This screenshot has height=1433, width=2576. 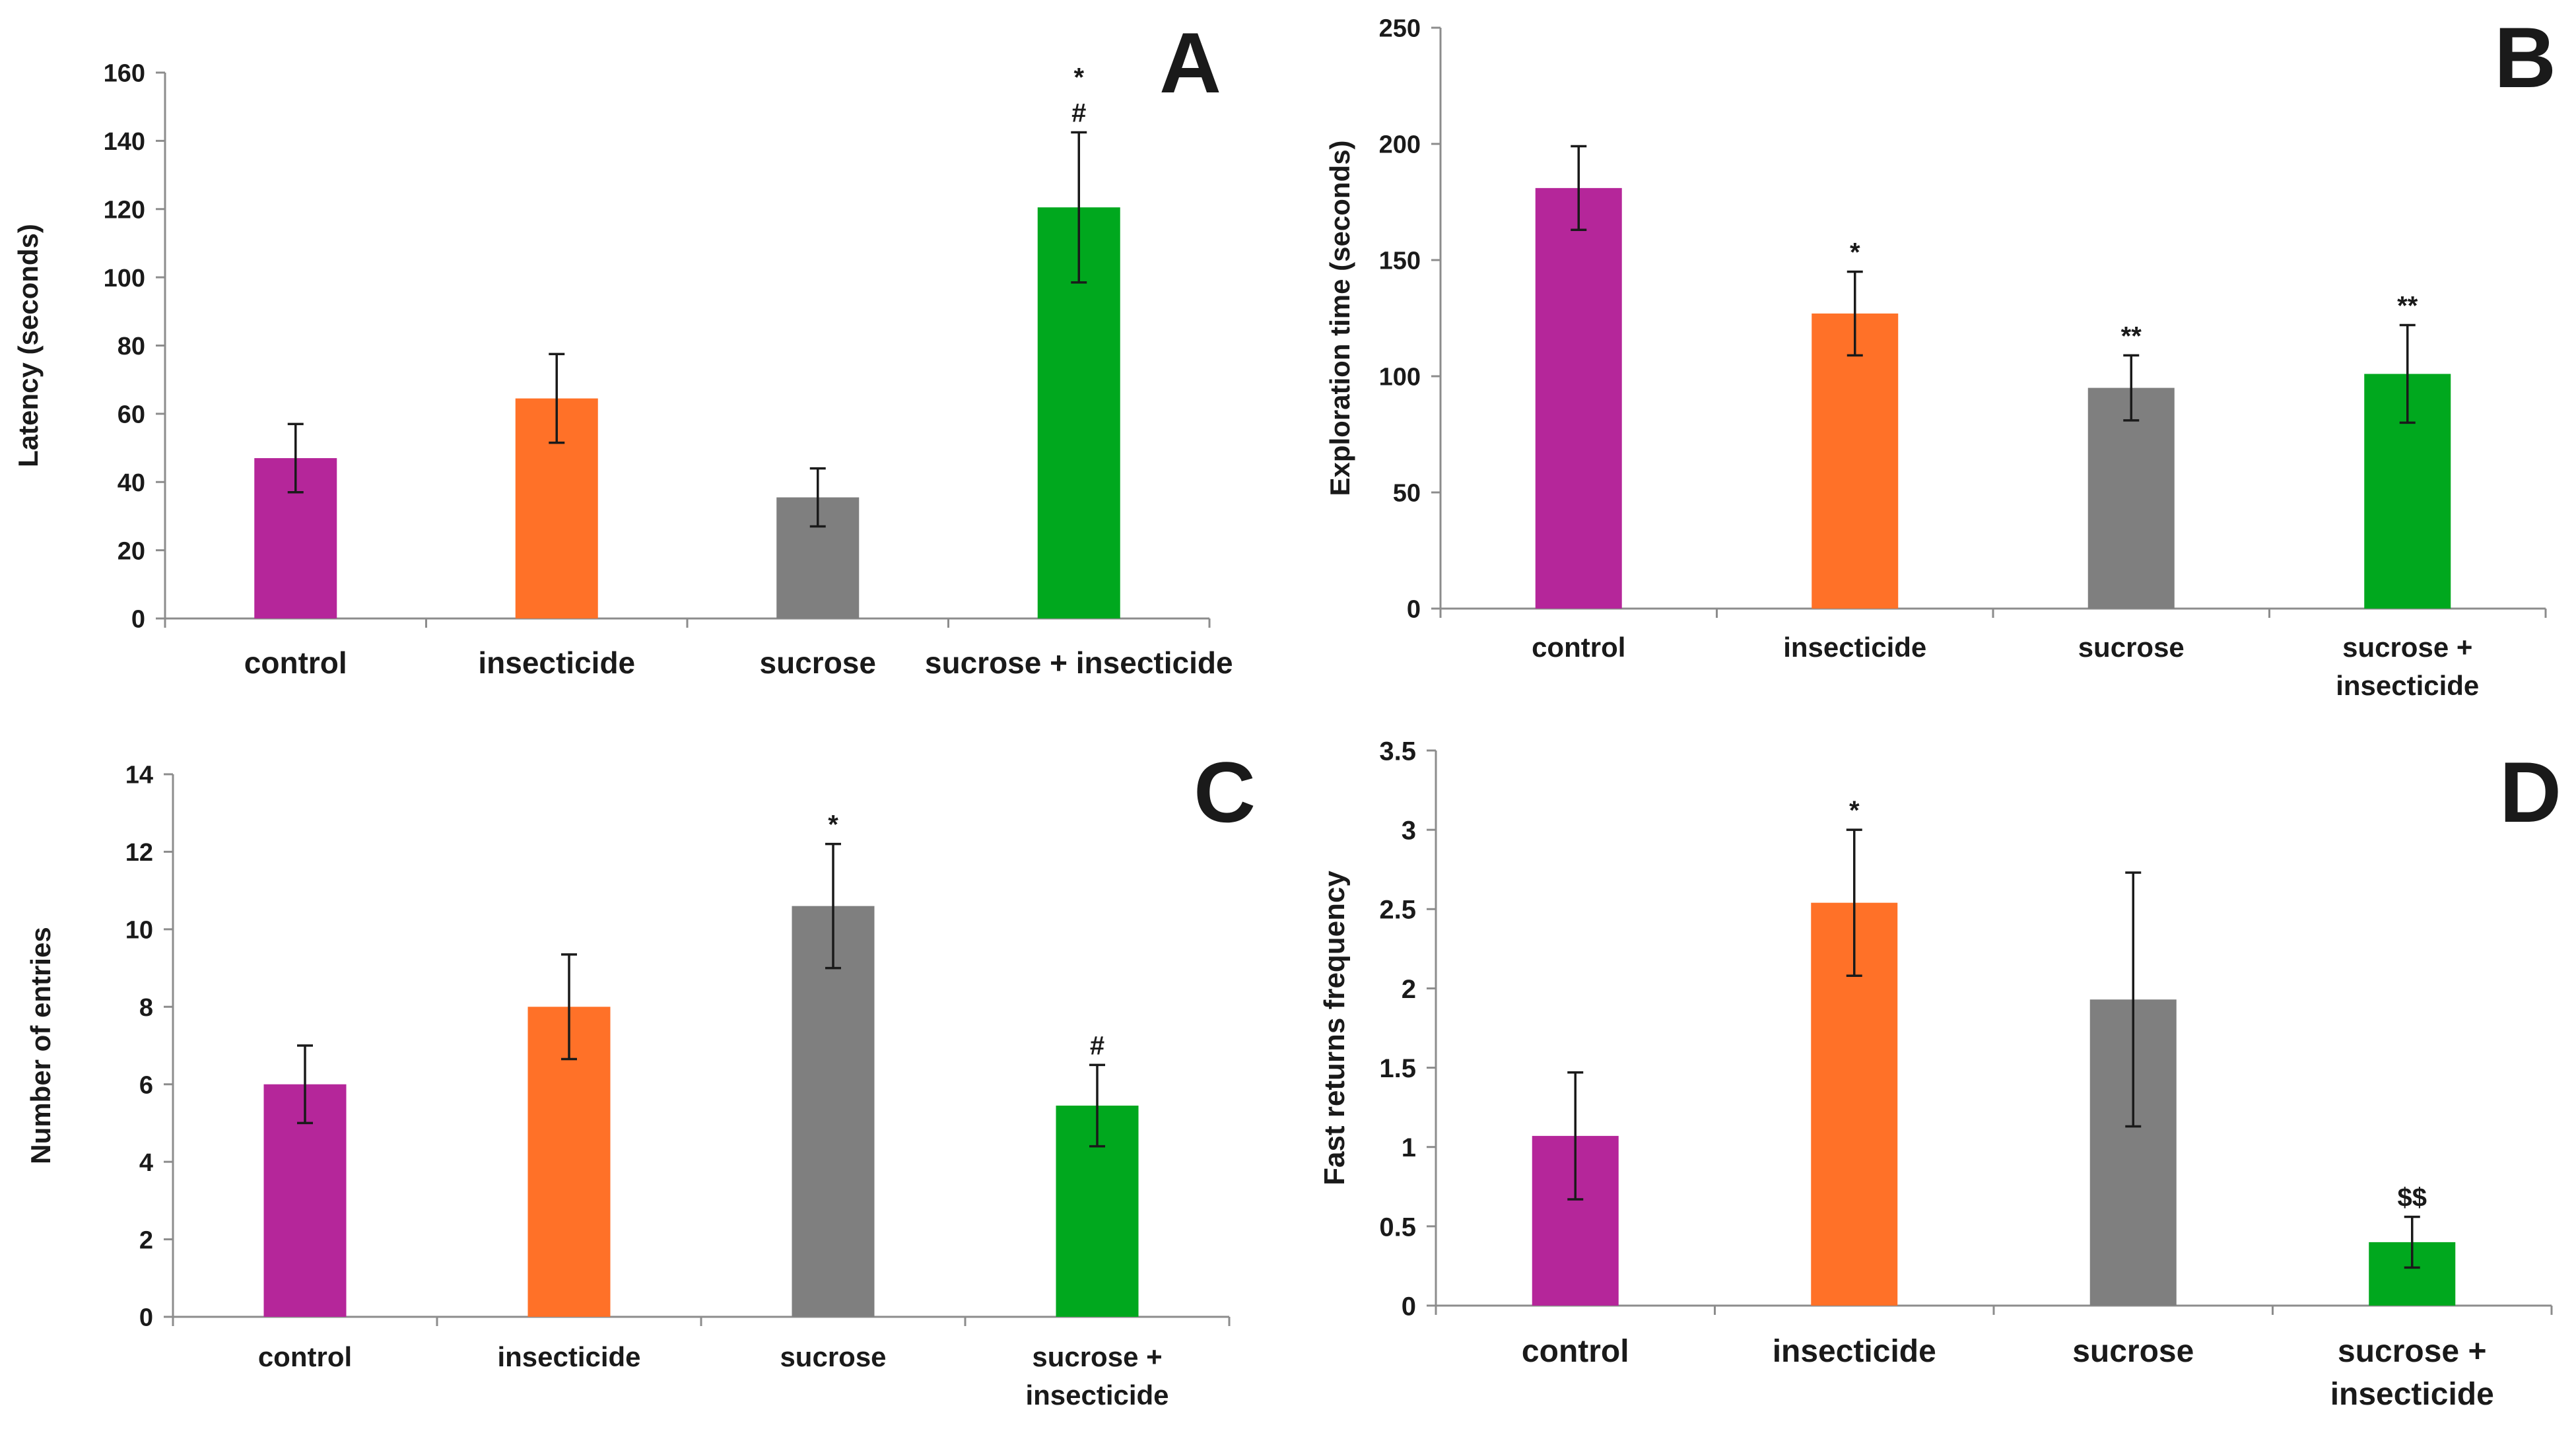 What do you see at coordinates (146, 1085) in the screenshot?
I see `y-tick-label: 6` at bounding box center [146, 1085].